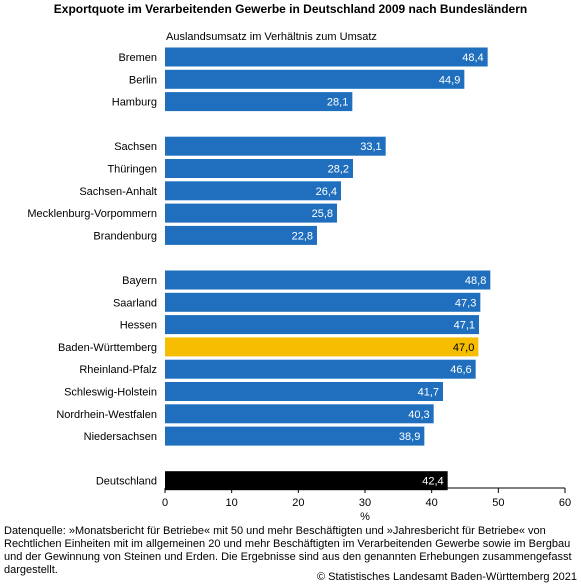 The width and height of the screenshot is (581, 585). I want to click on bar-thueringen, so click(259, 168).